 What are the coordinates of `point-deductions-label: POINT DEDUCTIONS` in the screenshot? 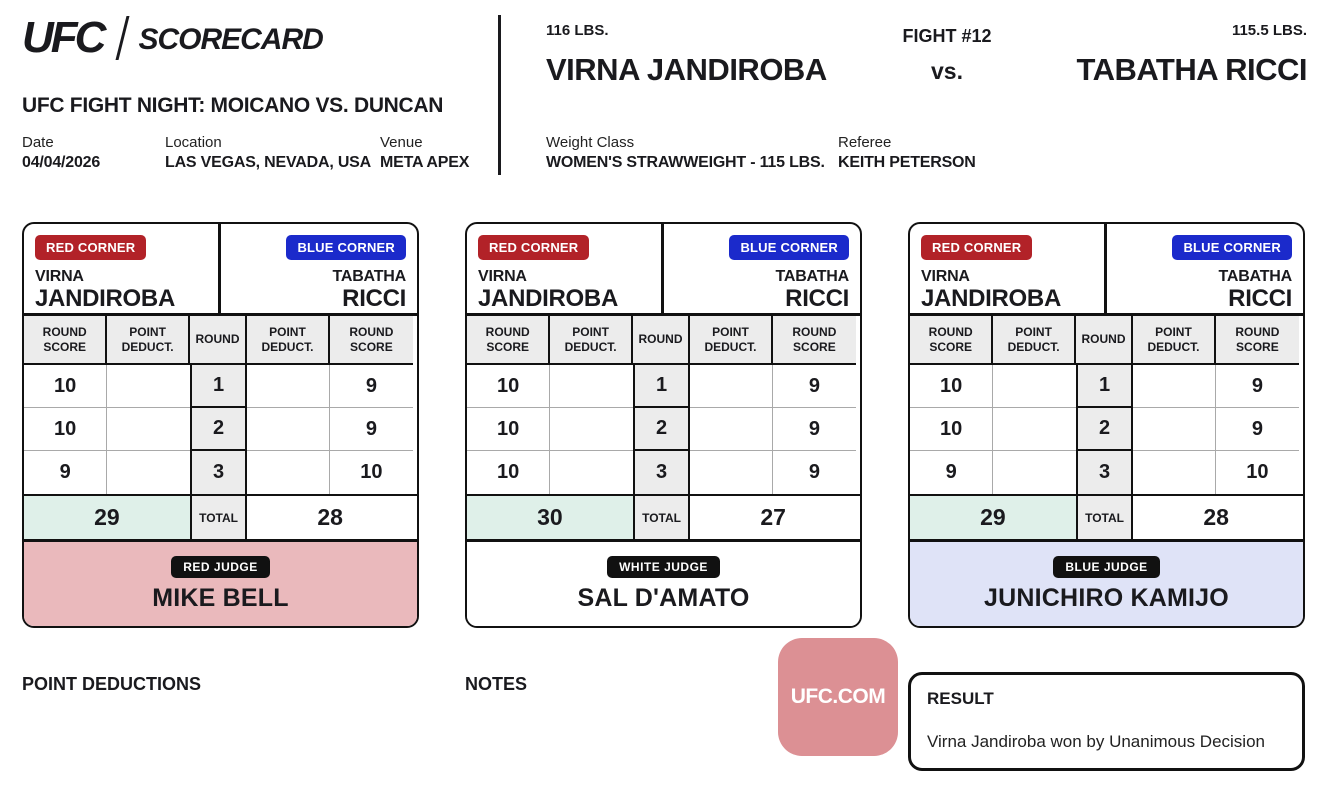 It's located at (112, 684).